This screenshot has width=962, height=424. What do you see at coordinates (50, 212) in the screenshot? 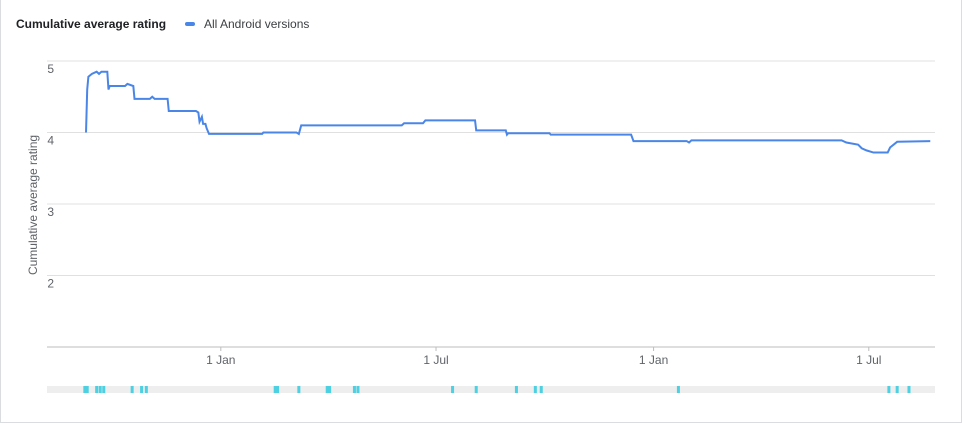
I see `y-tick-label: 3` at bounding box center [50, 212].